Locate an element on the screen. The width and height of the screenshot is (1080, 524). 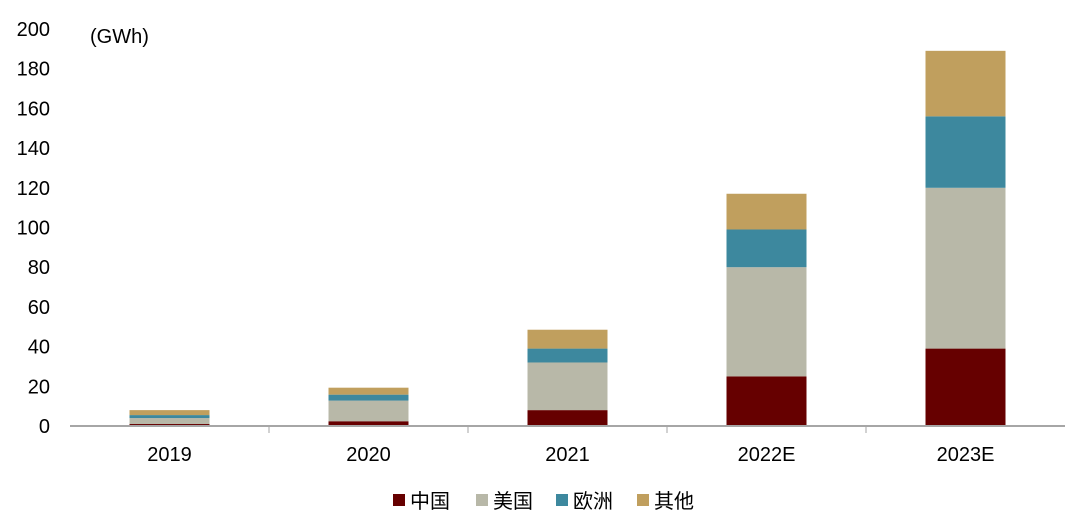
x-tick-label: 2021 is located at coordinates (567, 455).